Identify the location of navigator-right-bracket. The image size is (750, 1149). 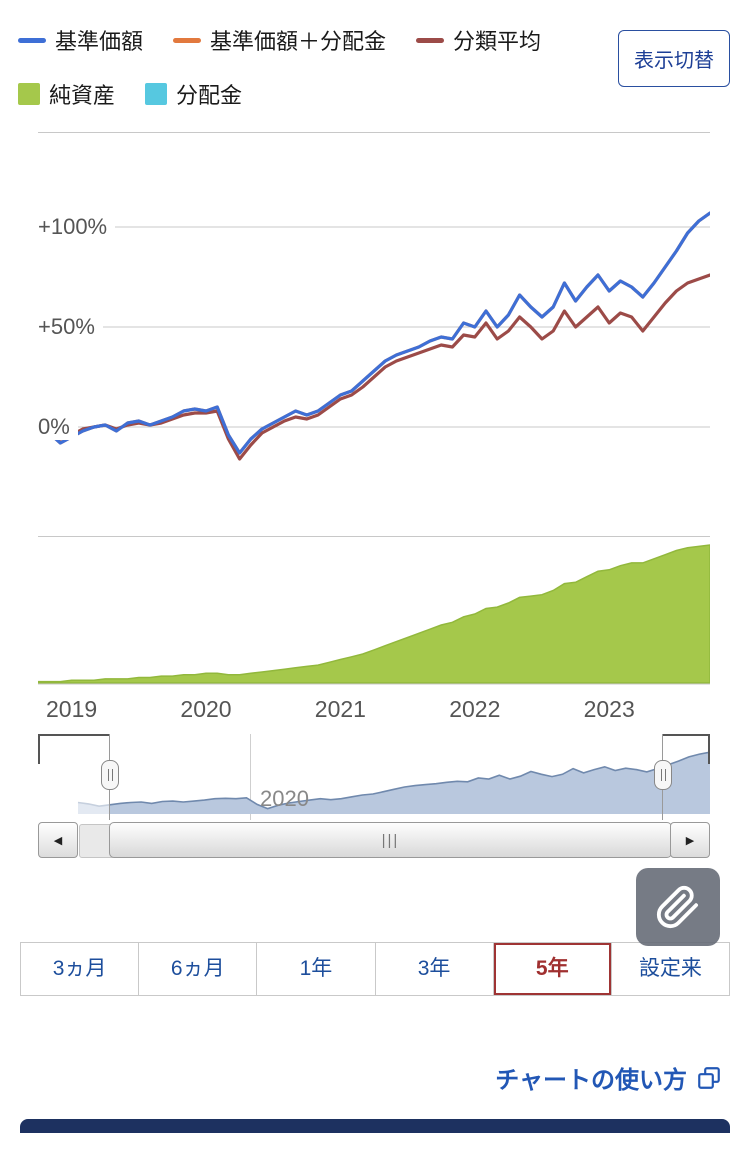
(686, 749).